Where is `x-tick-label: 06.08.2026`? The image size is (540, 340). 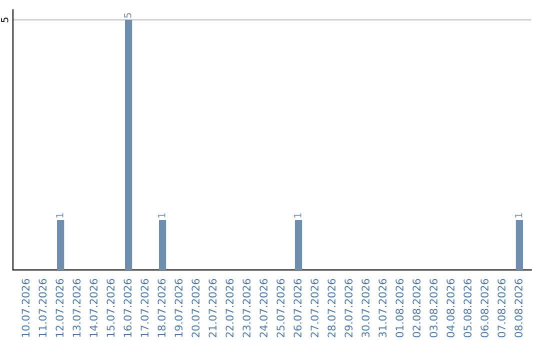 x-tick-label: 06.08.2026 is located at coordinates (484, 308).